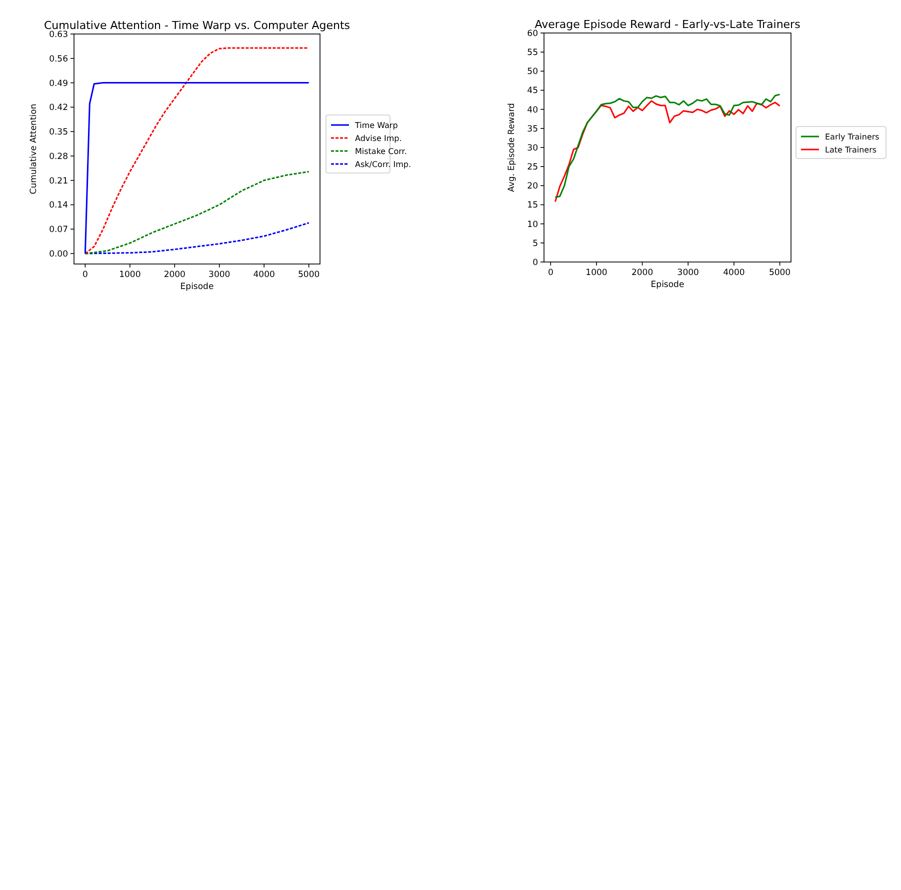 This screenshot has height=890, width=901. What do you see at coordinates (535, 263) in the screenshot?
I see `y-tick-label: 0` at bounding box center [535, 263].